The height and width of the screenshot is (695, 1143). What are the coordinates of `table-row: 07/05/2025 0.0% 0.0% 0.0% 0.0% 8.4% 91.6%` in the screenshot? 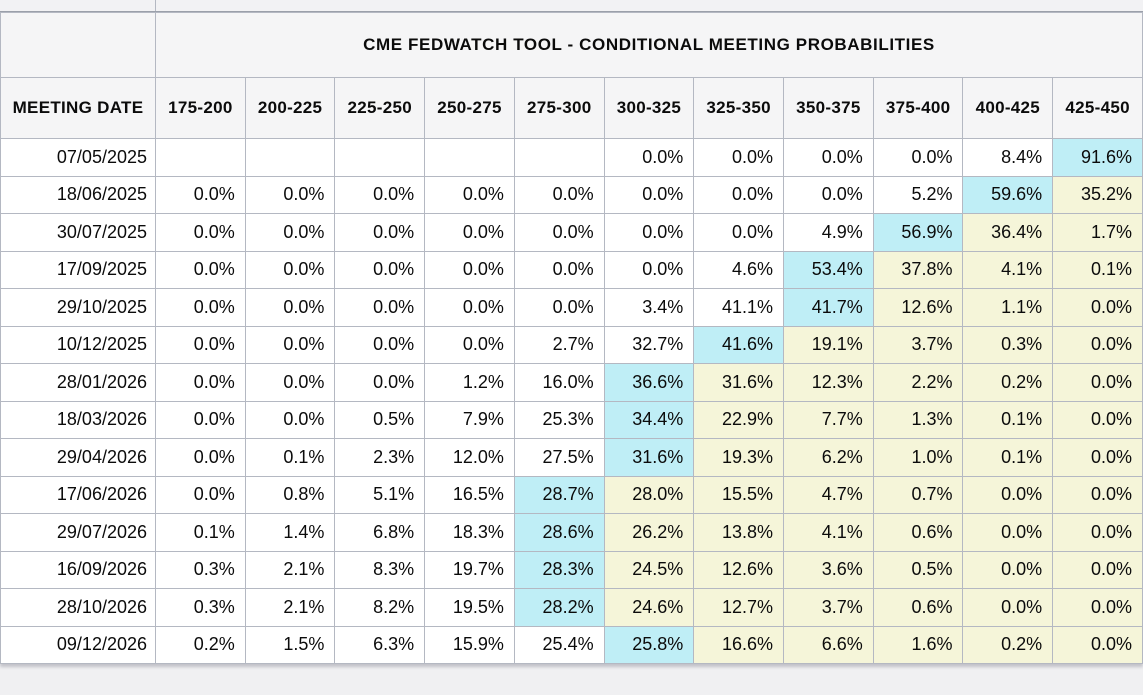 It's located at (571, 157).